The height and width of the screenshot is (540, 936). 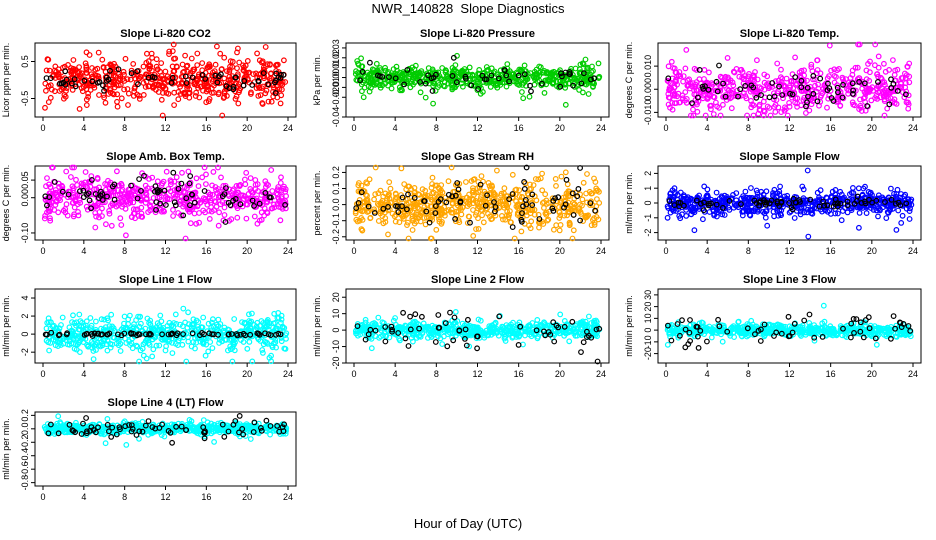 What do you see at coordinates (336, 58) in the screenshot?
I see `y-tick-label: 0.02` at bounding box center [336, 58].